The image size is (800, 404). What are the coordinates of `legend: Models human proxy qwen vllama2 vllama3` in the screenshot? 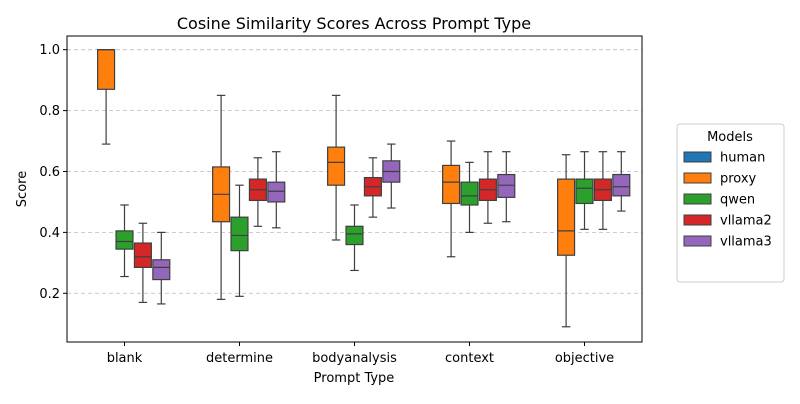 It's located at (730, 203).